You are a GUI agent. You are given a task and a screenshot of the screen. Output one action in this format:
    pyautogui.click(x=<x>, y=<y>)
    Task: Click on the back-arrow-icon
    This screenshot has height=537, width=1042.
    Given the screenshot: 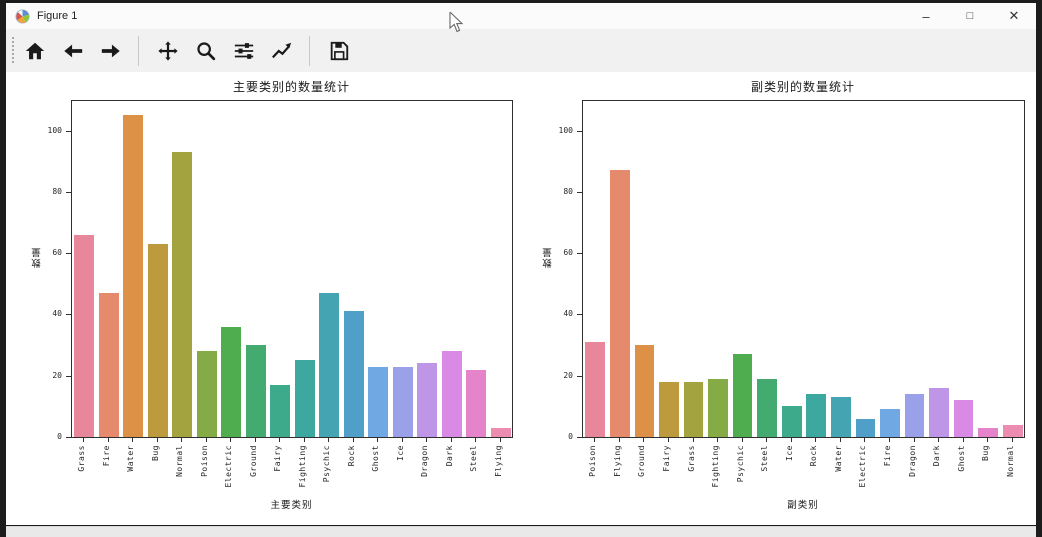 What is the action you would take?
    pyautogui.click(x=73, y=50)
    